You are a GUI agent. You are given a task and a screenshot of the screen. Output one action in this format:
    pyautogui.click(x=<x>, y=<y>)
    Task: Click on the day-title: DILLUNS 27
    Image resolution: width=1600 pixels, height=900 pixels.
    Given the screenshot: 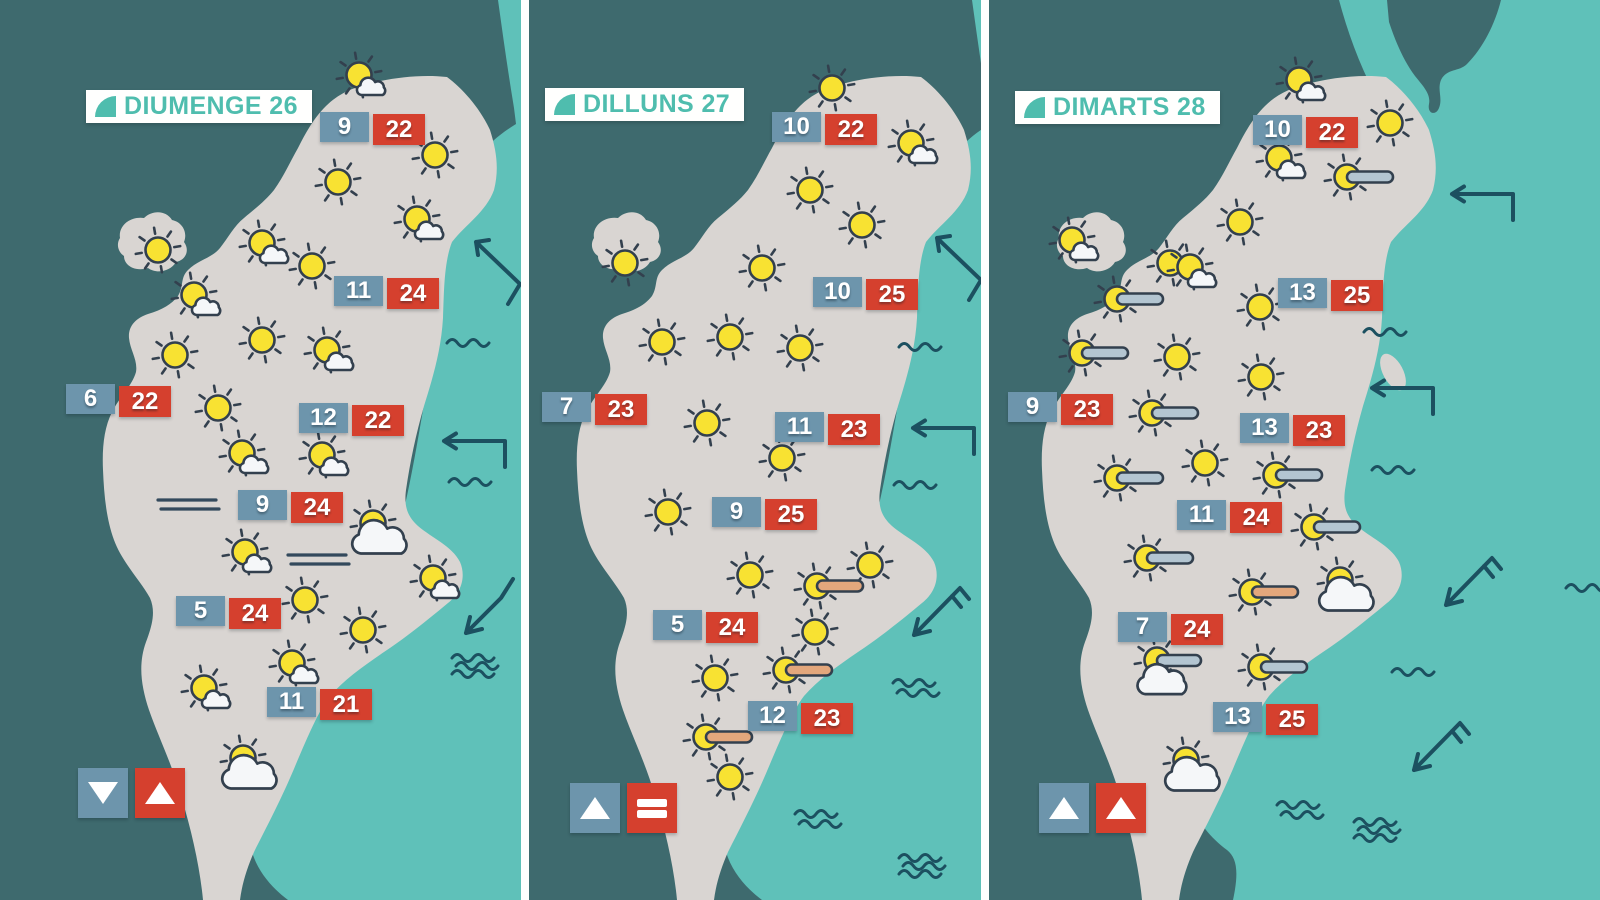 What is the action you would take?
    pyautogui.click(x=657, y=104)
    